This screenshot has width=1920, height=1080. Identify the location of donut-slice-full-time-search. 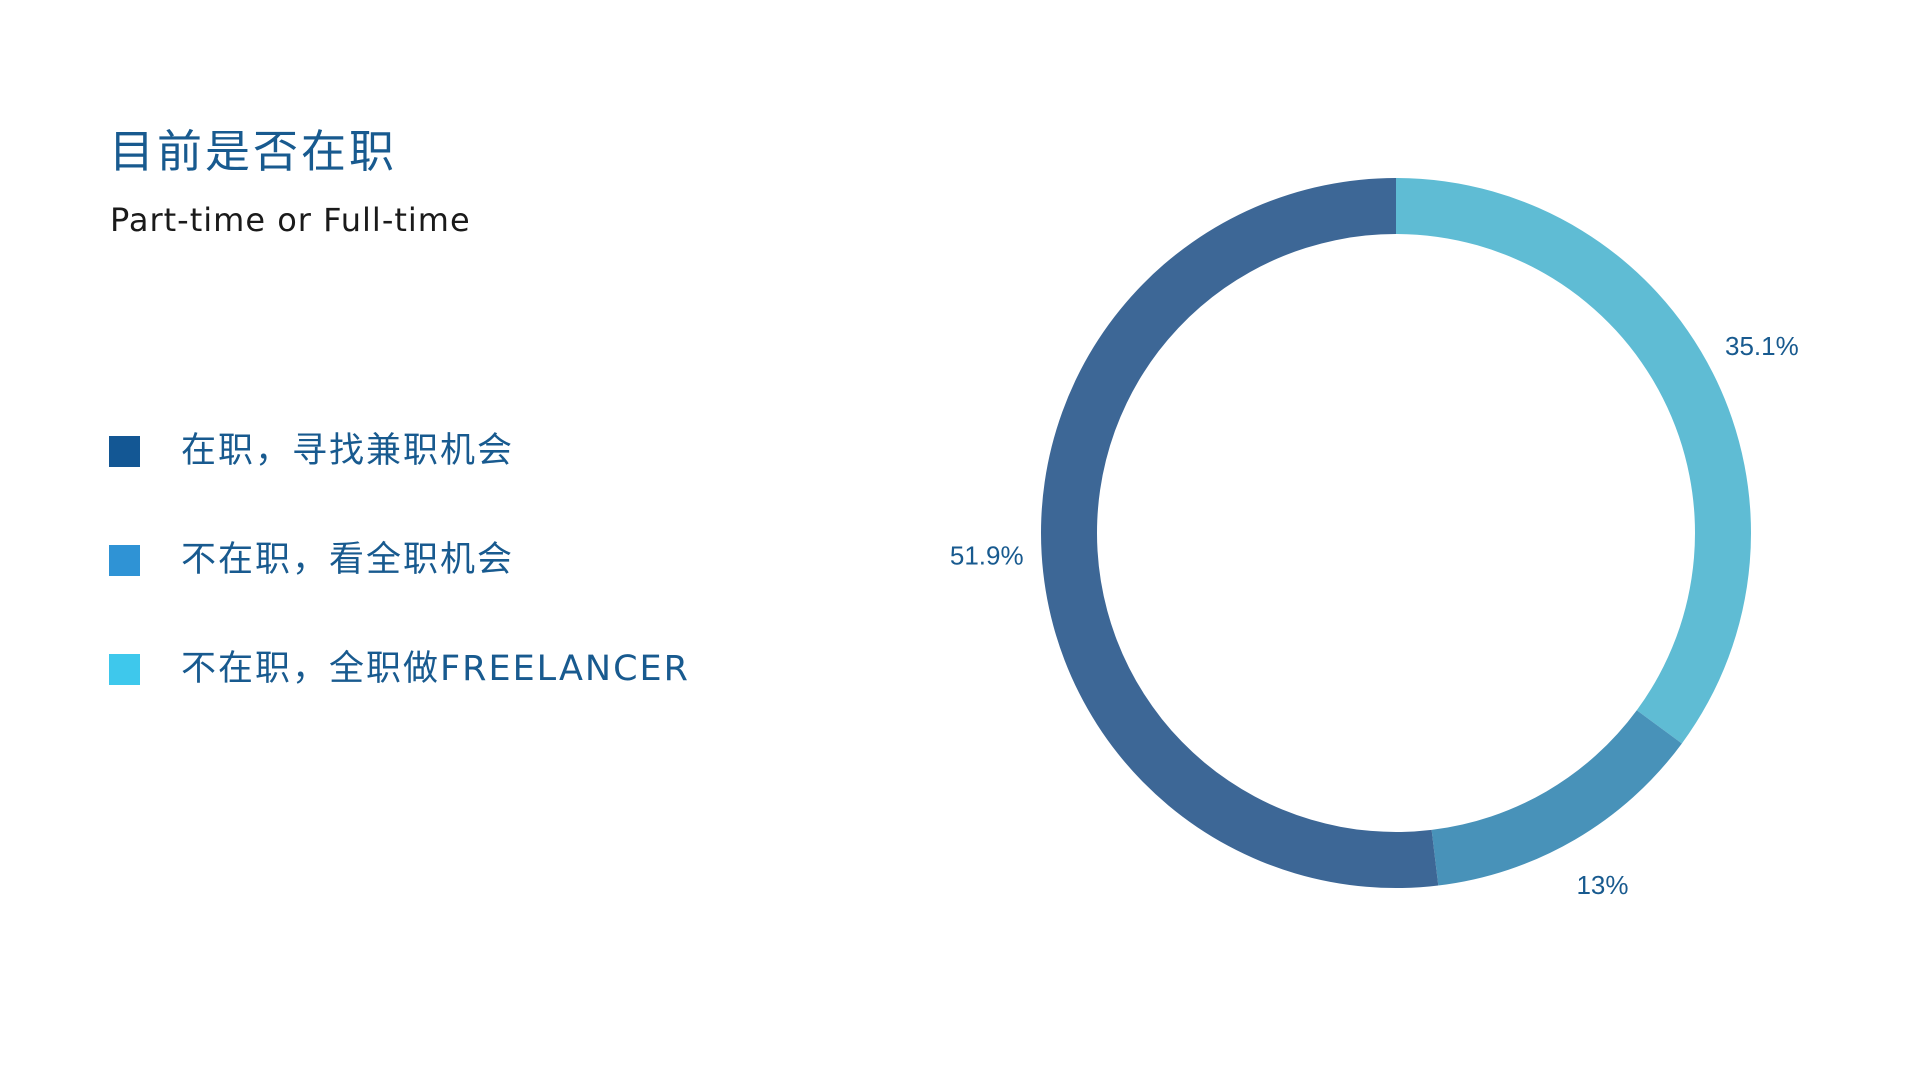
(1556, 798).